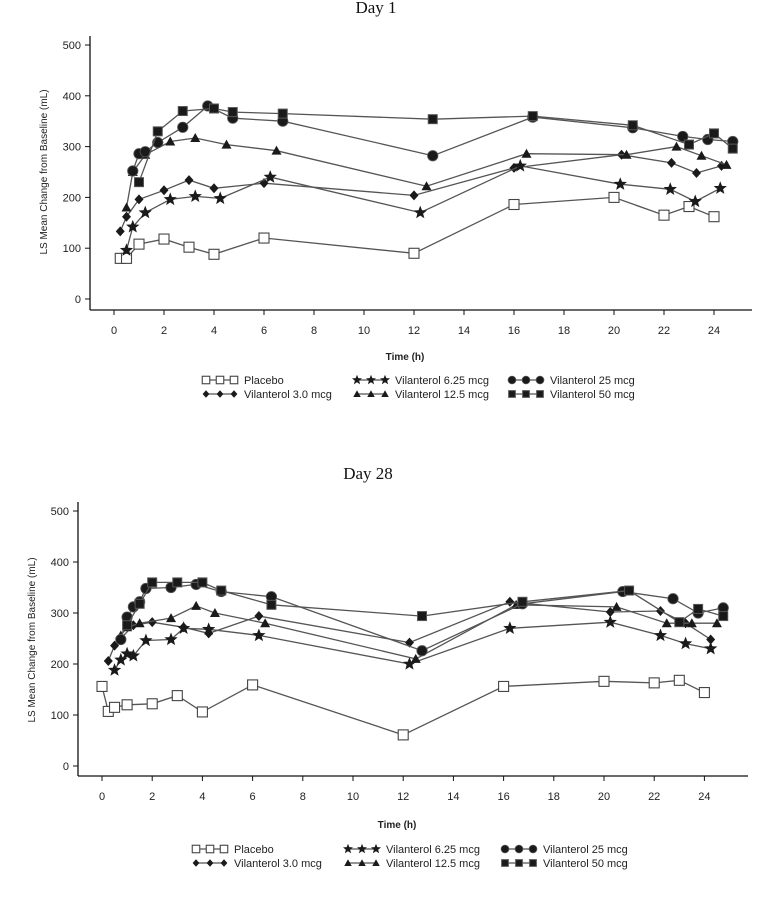 This screenshot has height=899, width=779. I want to click on legend-label: Vilanterol 6.25 mcg, so click(442, 381).